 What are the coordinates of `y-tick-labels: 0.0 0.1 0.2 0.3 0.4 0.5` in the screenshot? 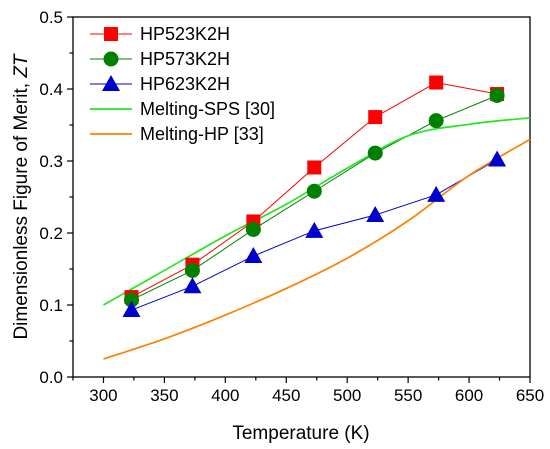 It's located at (51, 197).